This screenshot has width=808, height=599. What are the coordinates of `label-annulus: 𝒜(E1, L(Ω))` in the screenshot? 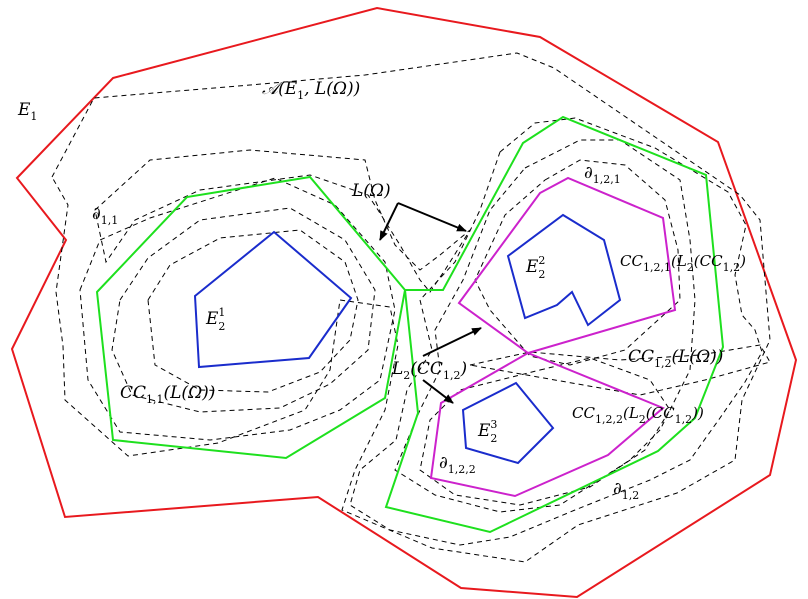 It's located at (311, 90).